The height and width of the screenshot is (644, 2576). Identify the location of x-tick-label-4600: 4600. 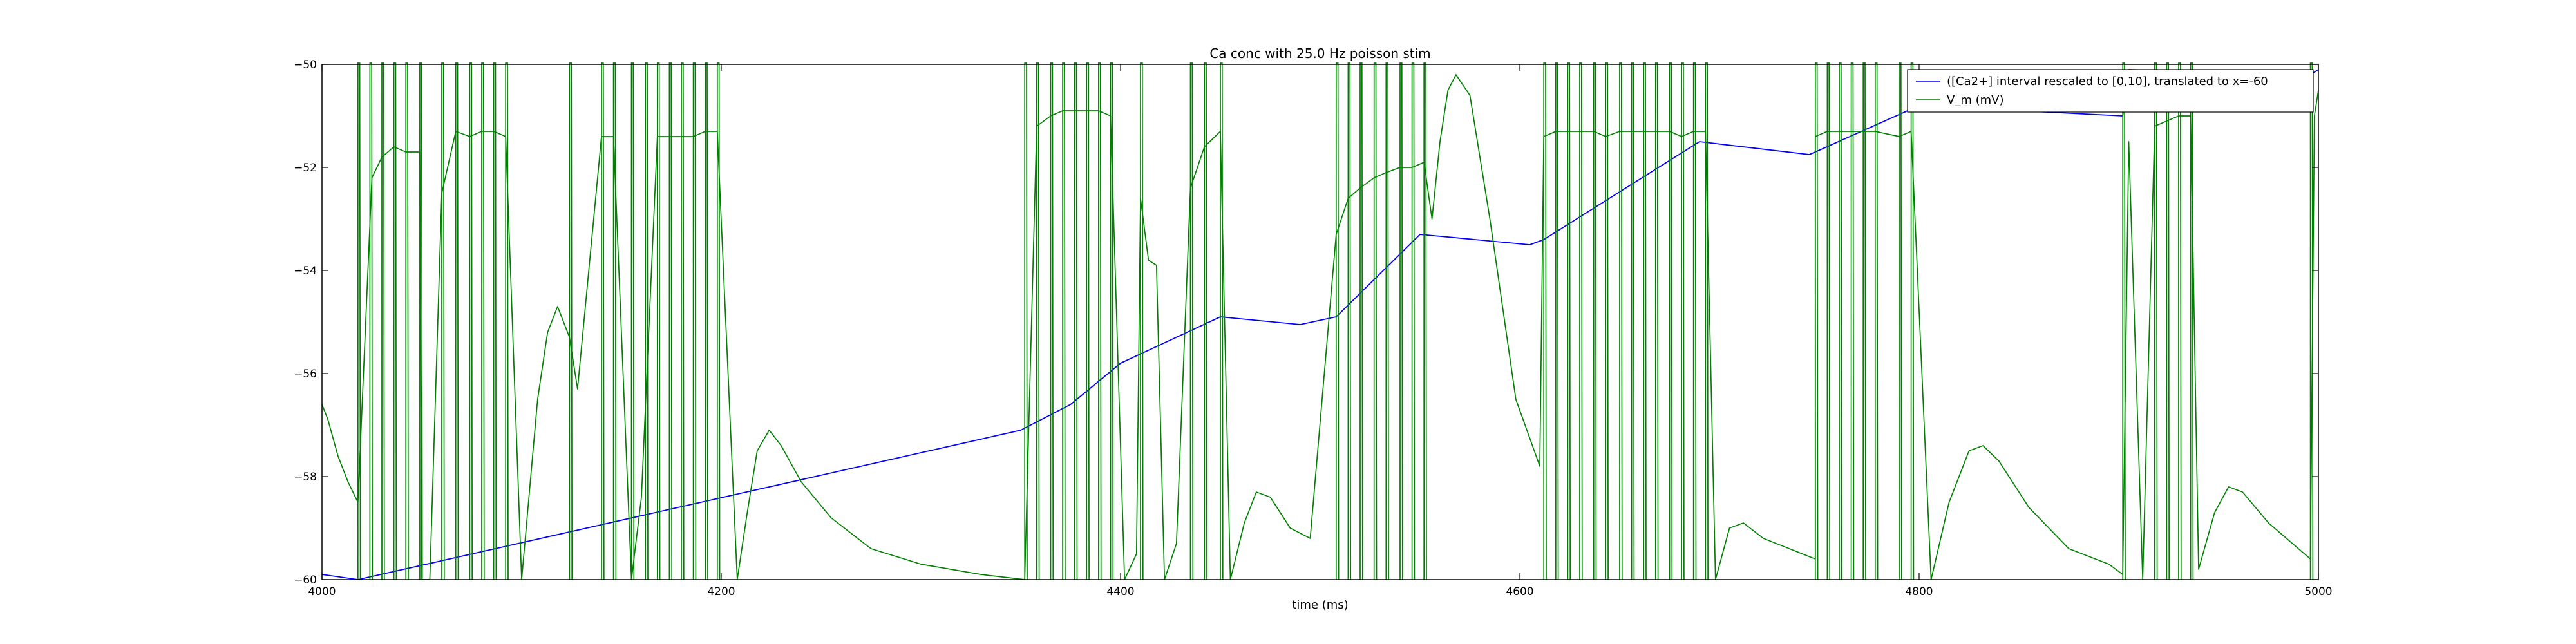
(1519, 591).